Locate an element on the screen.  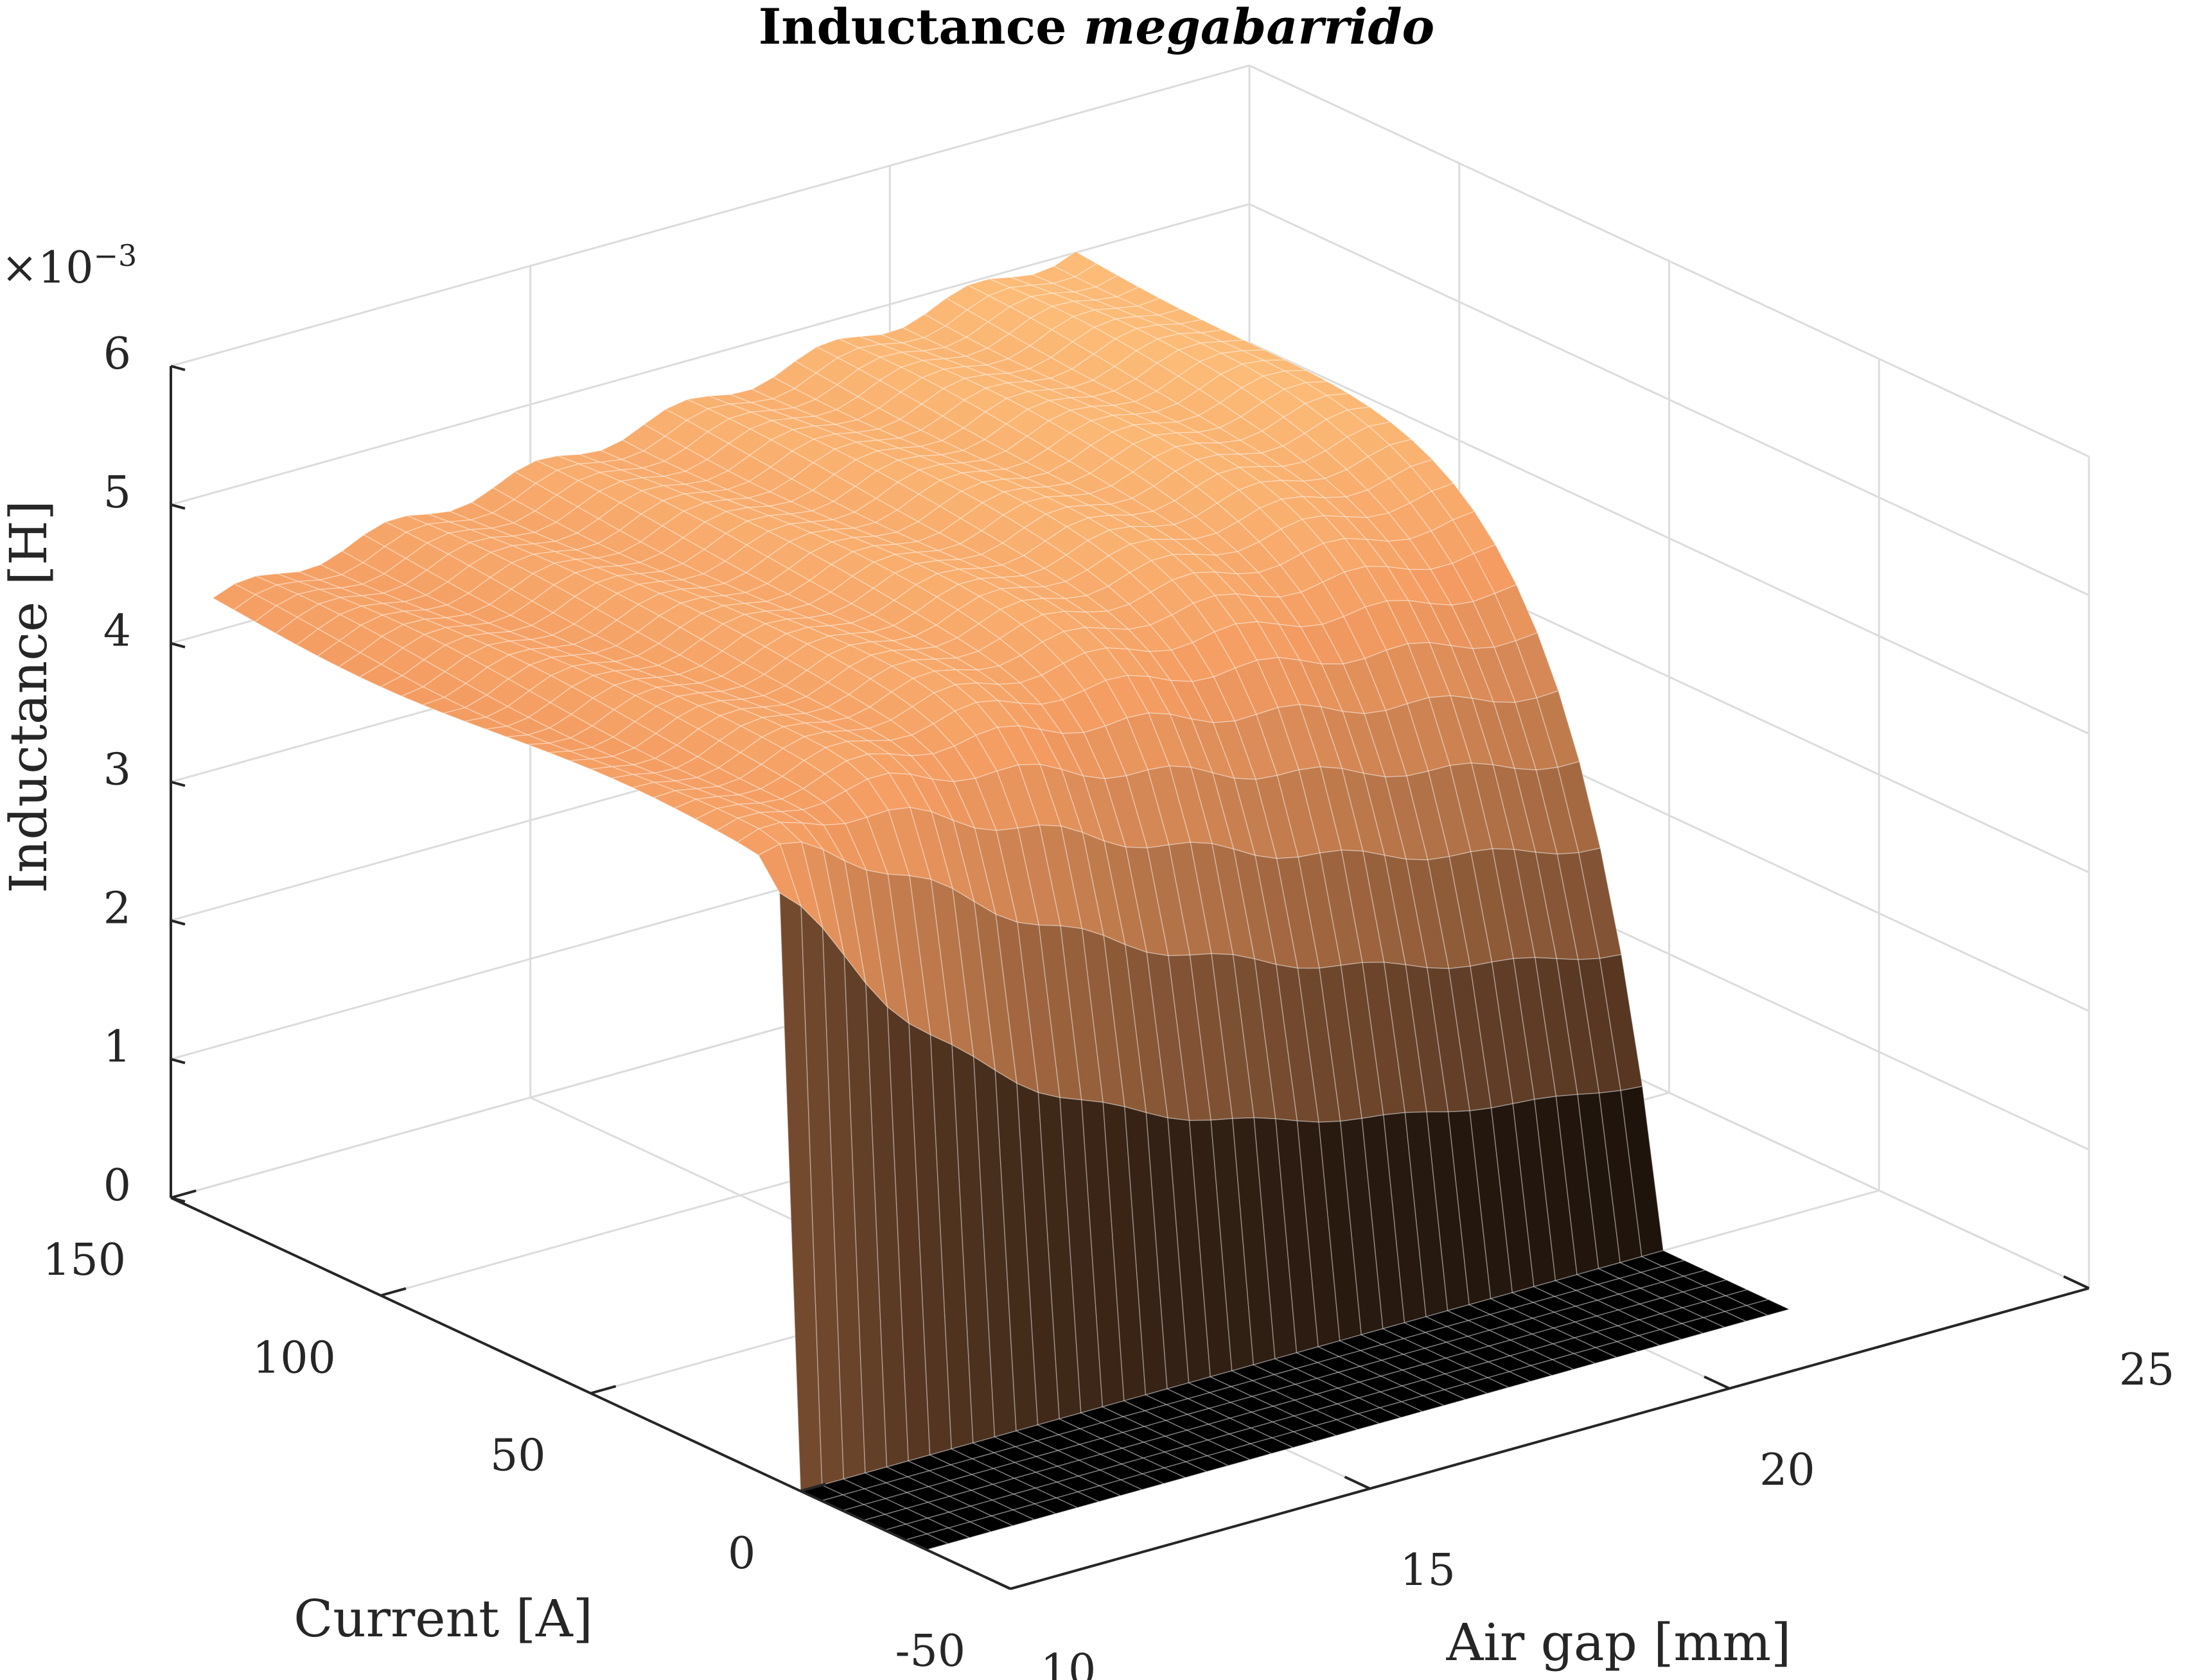
x-axis-line is located at coordinates (1550, 1438).